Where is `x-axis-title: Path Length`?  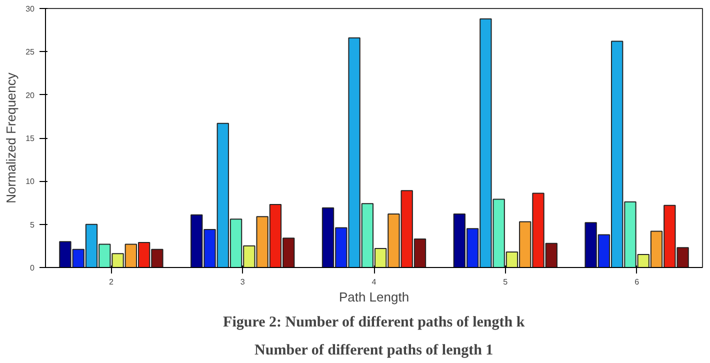 x-axis-title: Path Length is located at coordinates (374, 297).